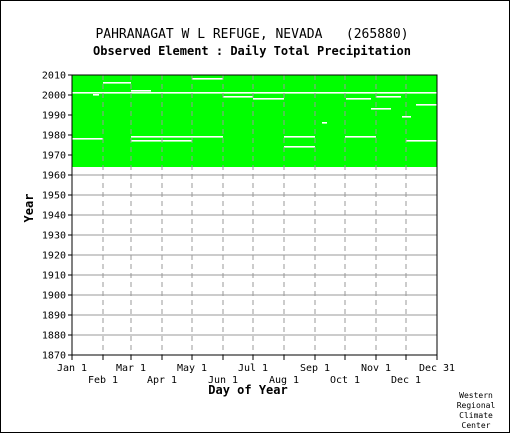  Describe the element at coordinates (406, 380) in the screenshot. I see `x-tick-label: Dec 1` at that location.